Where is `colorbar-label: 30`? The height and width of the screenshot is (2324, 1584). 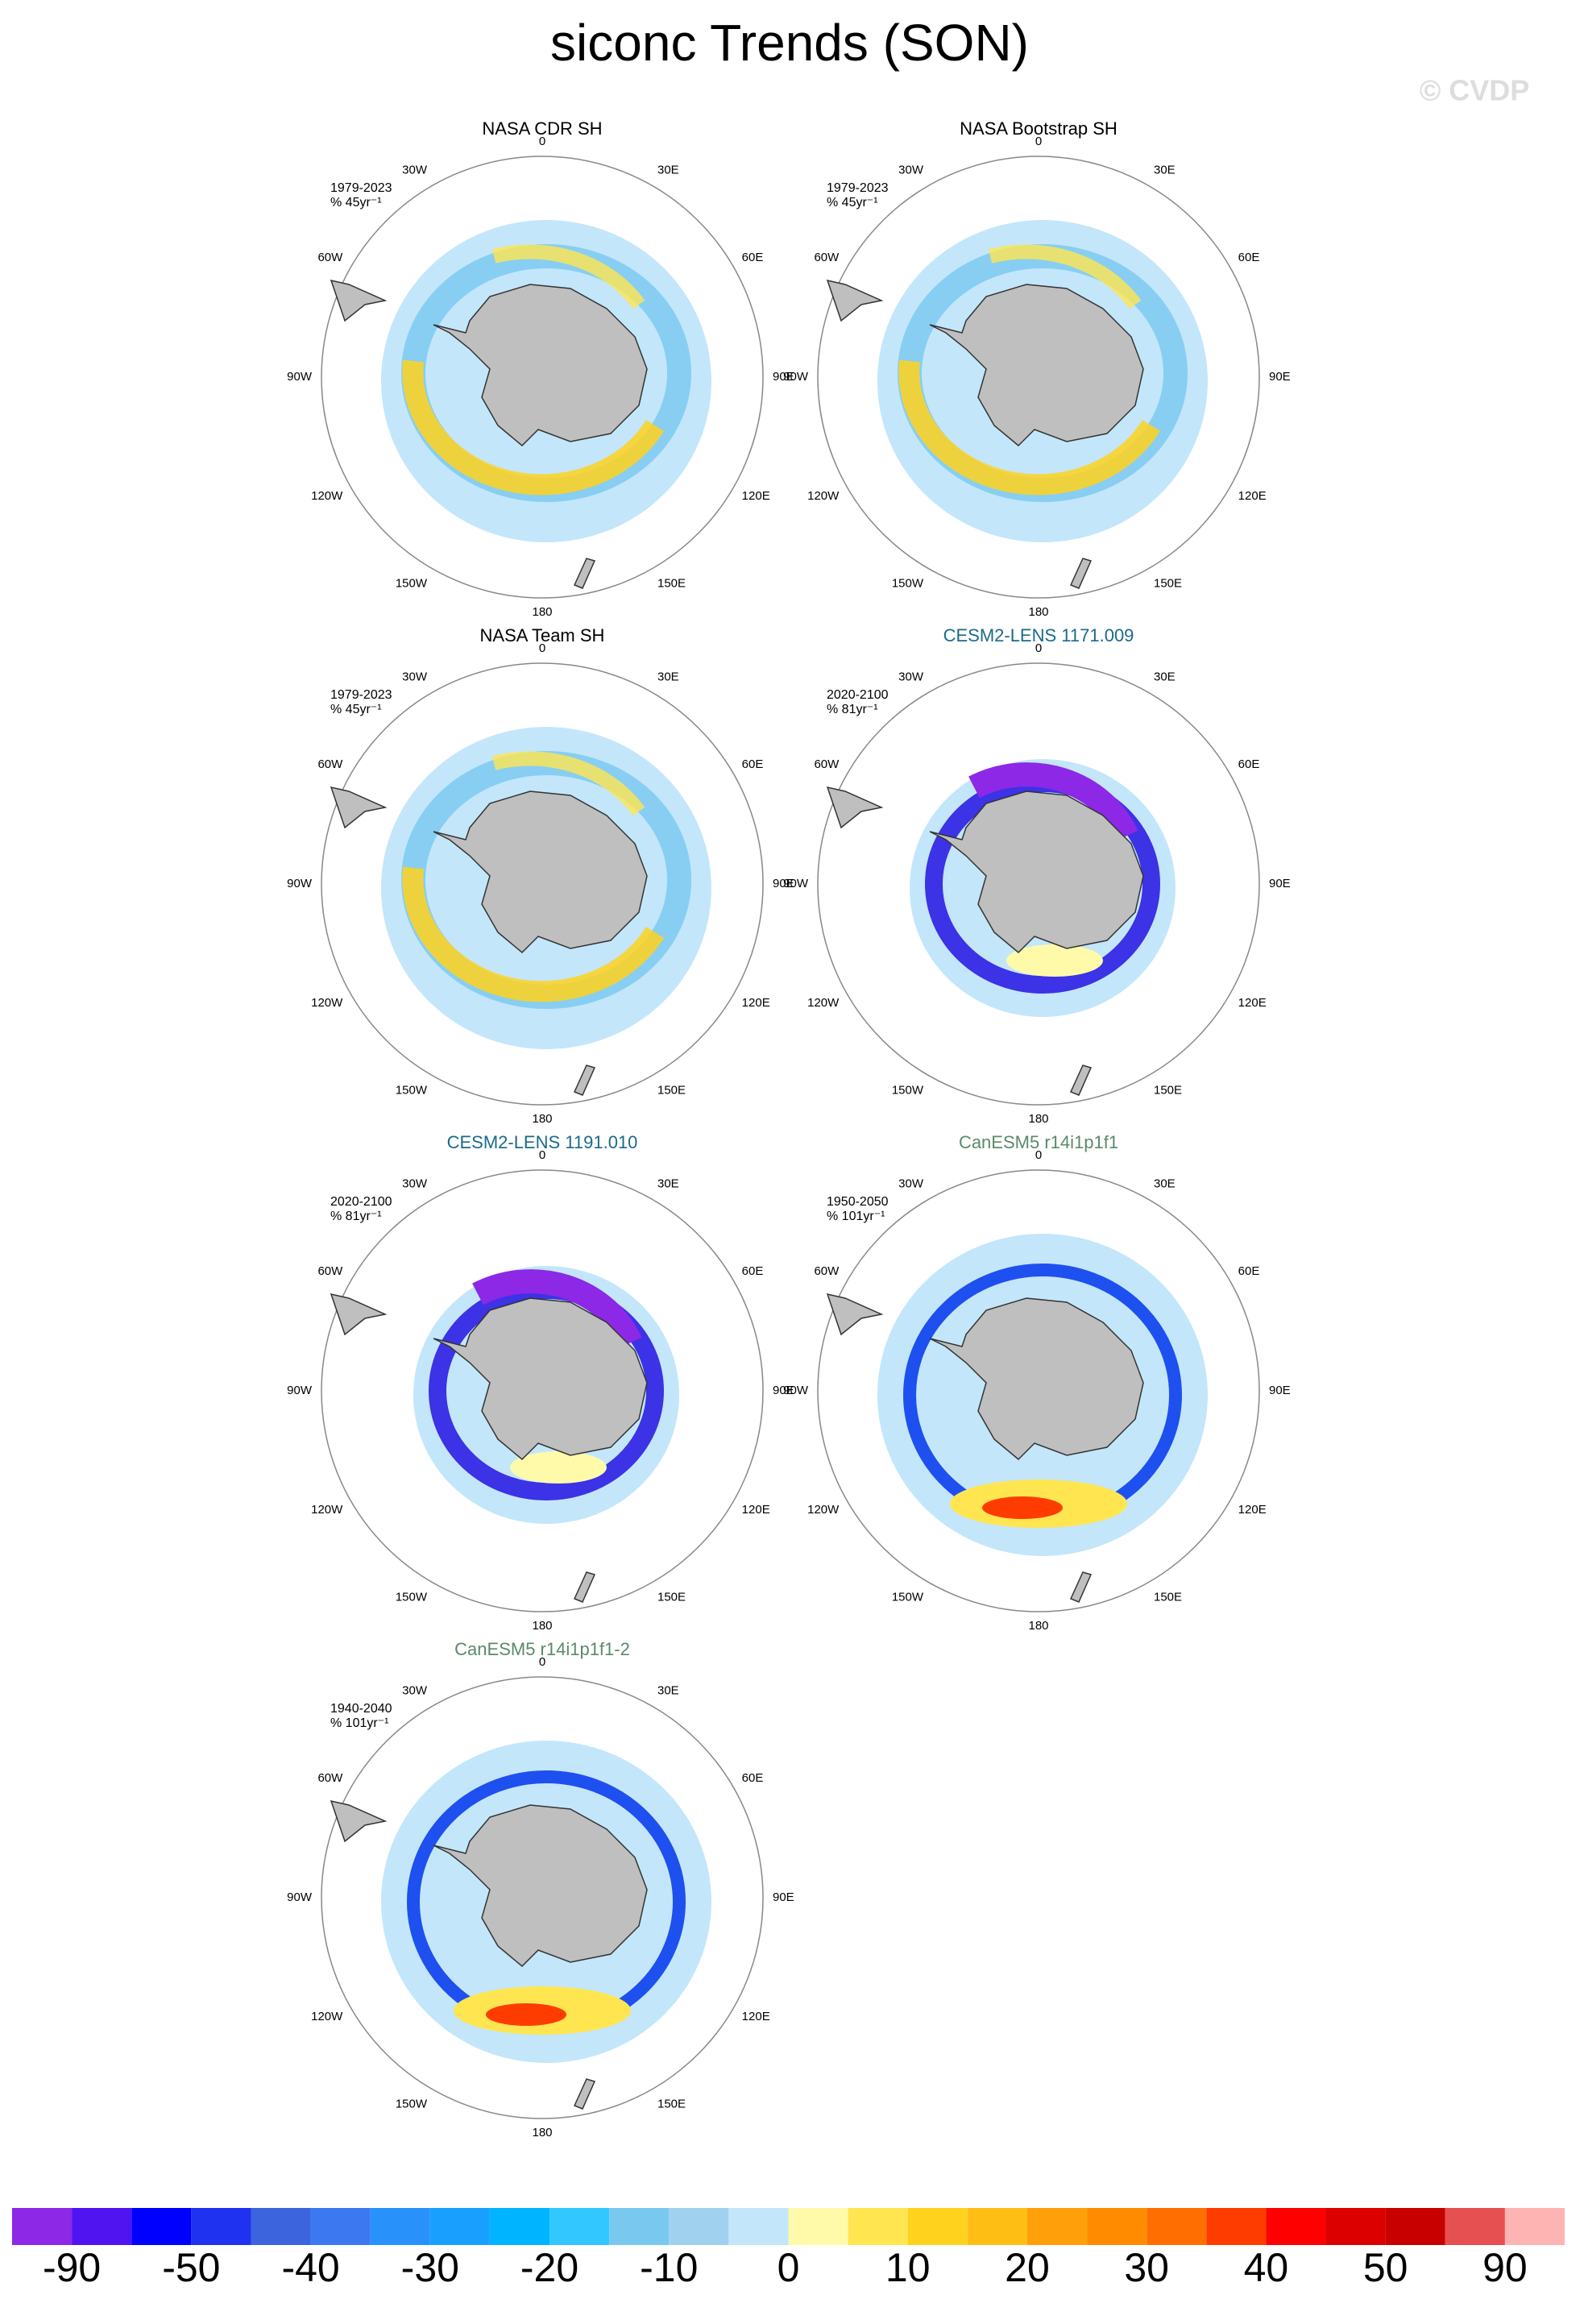
colorbar-label: 30 is located at coordinates (1146, 2267).